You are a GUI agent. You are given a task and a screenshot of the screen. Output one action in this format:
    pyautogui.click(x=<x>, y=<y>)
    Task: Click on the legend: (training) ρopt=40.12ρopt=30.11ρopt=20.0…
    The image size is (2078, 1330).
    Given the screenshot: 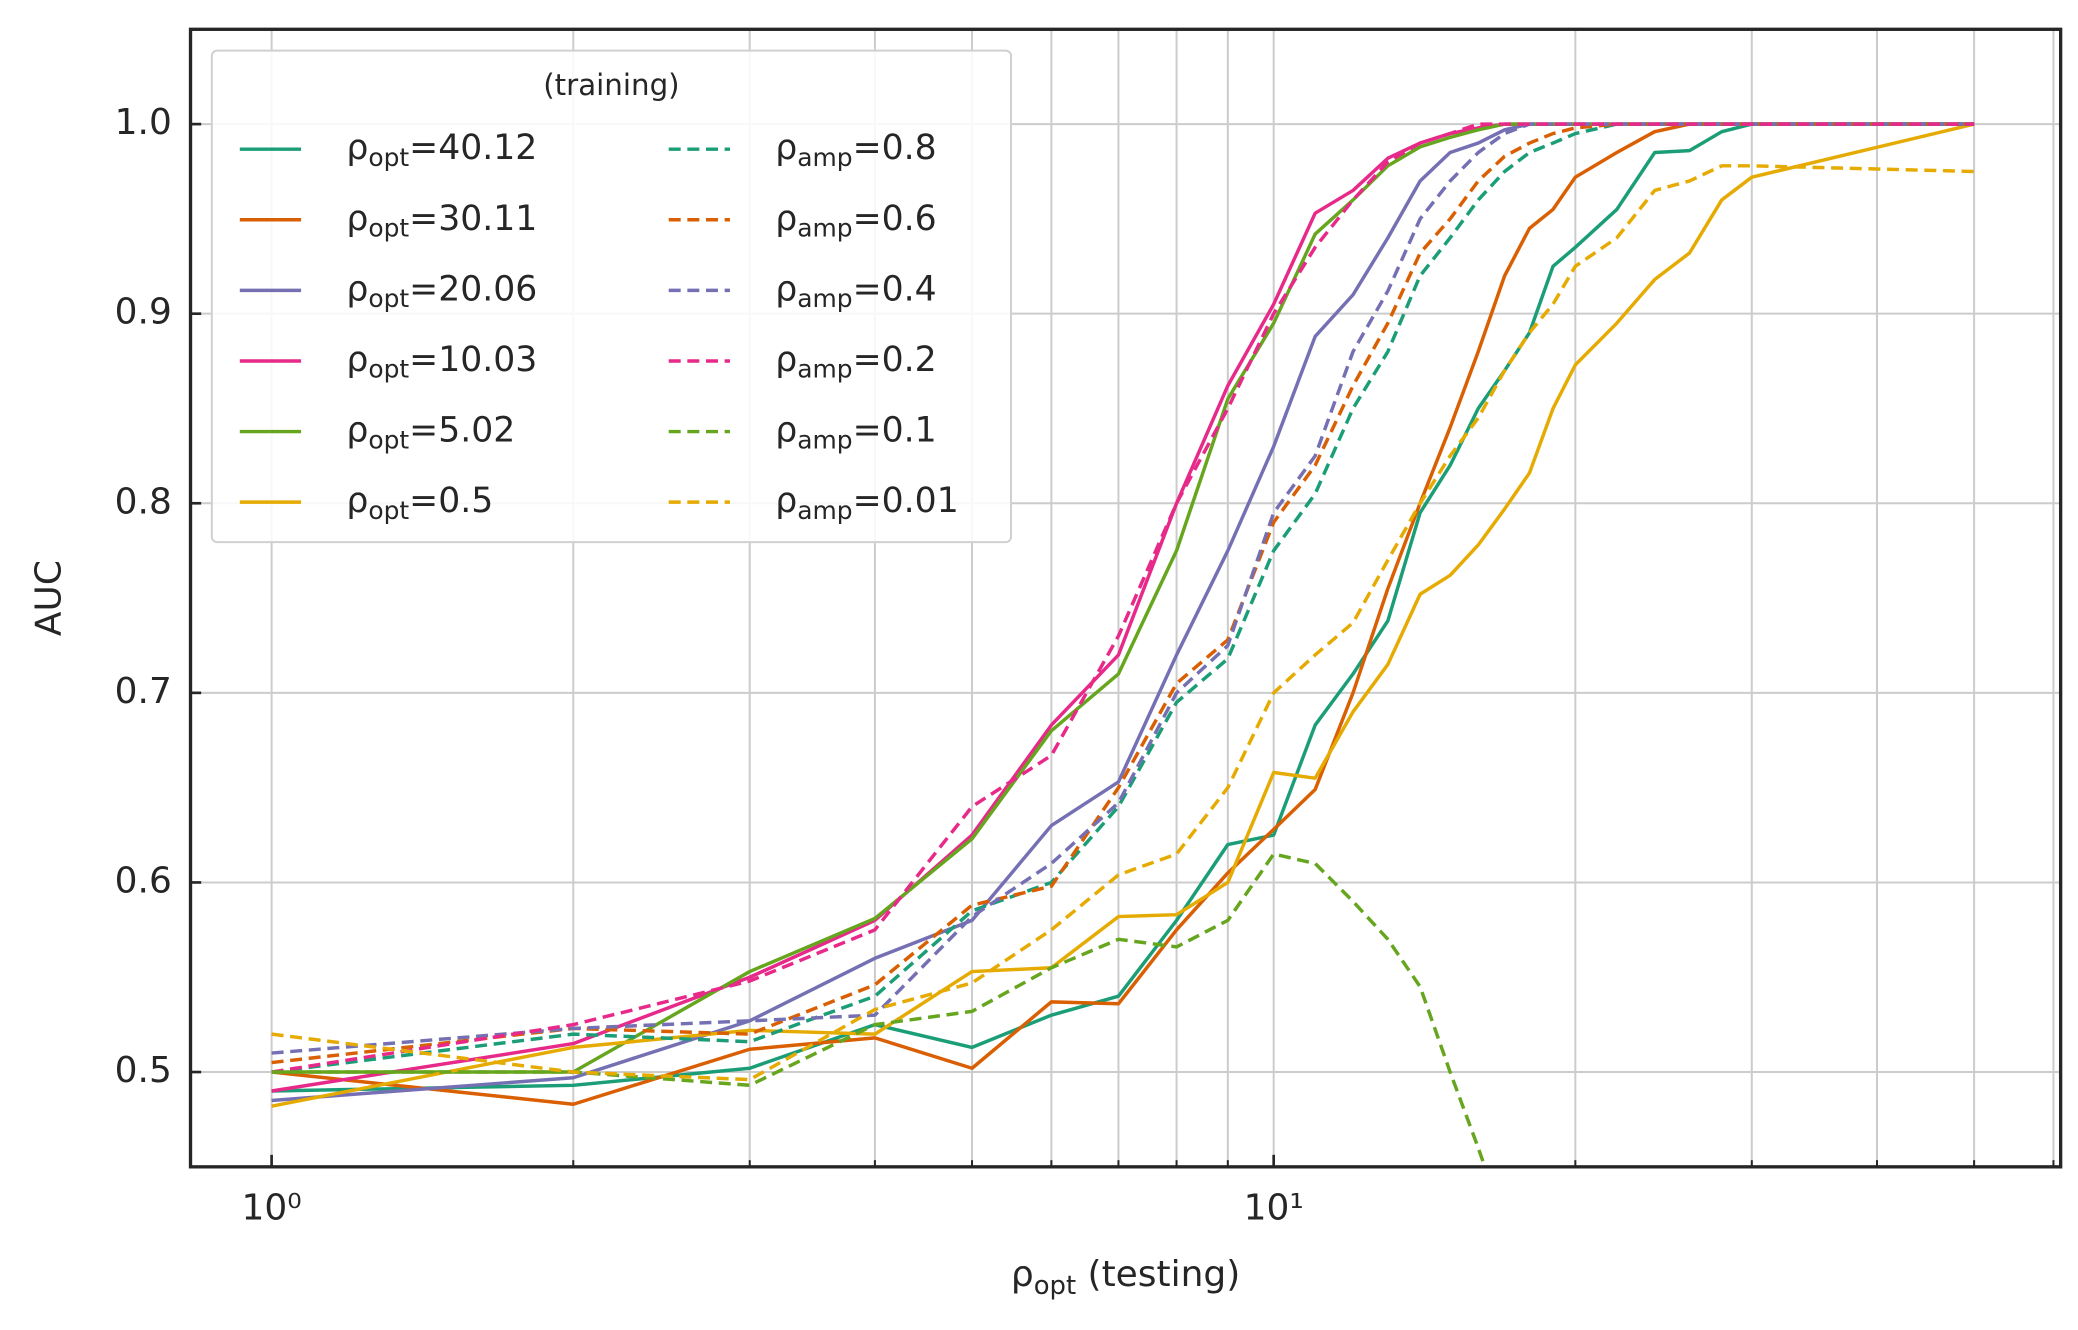 What is the action you would take?
    pyautogui.click(x=611, y=296)
    